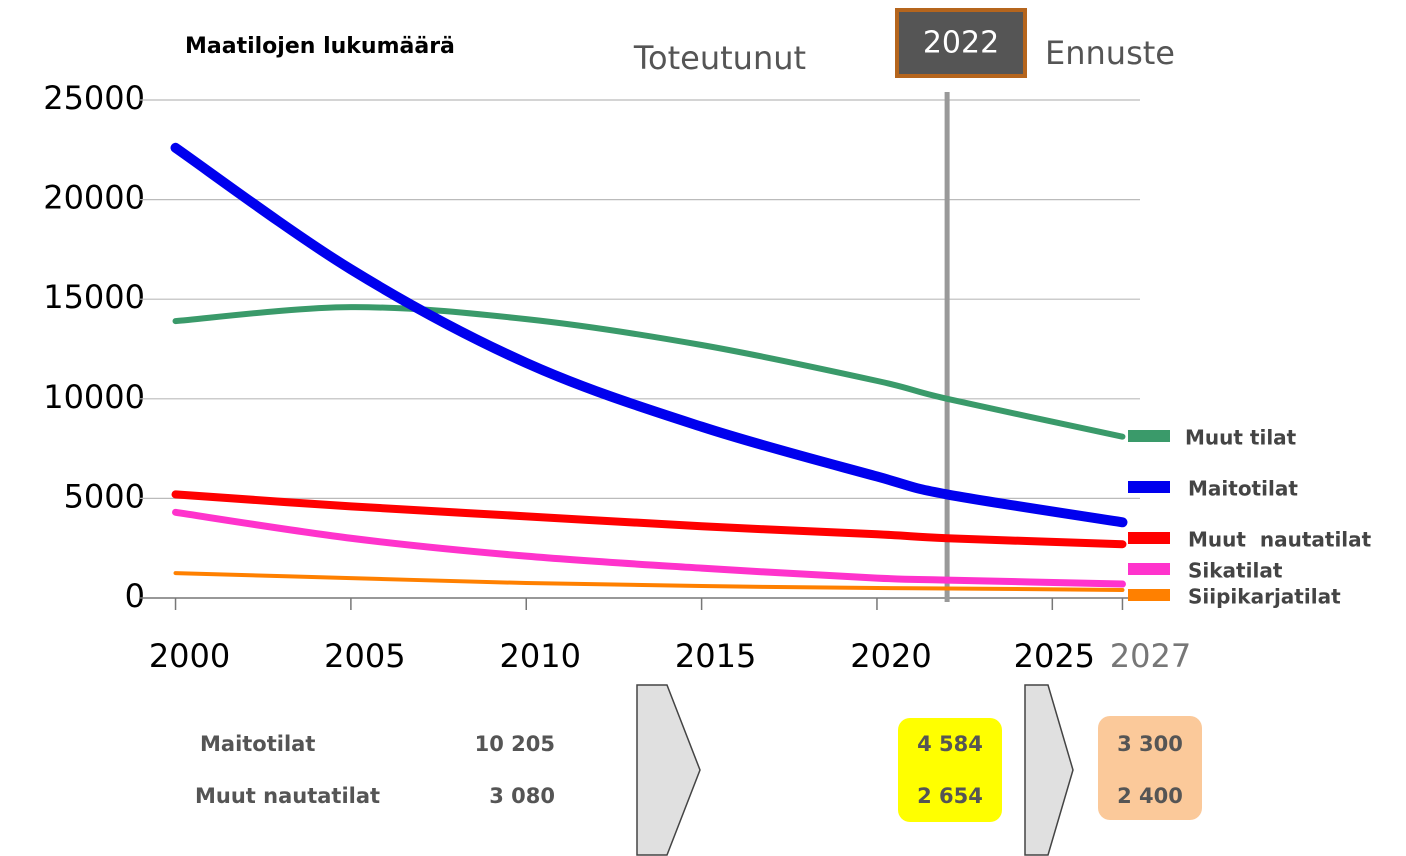 This screenshot has width=1406, height=856. Describe the element at coordinates (1280, 540) in the screenshot. I see `legend-label: Muut nautatilat` at that location.